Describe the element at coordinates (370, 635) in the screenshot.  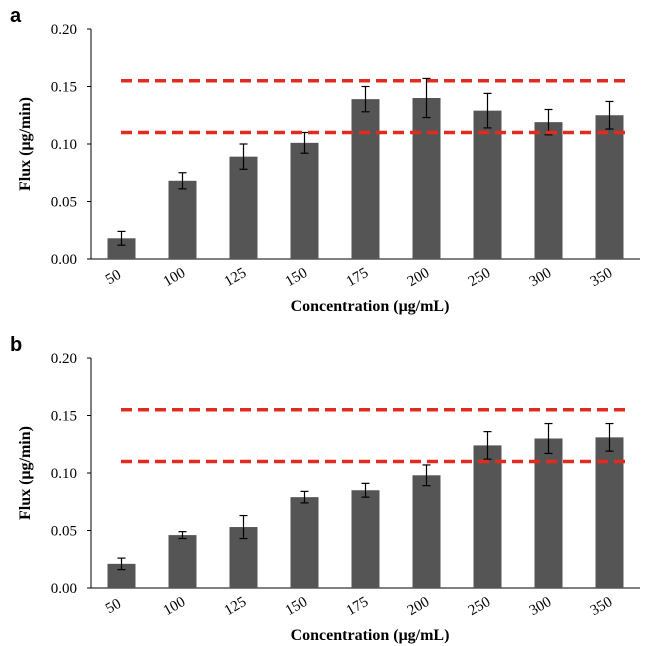
I see `x-axis-title-b: Concentration (μg/mL)` at that location.